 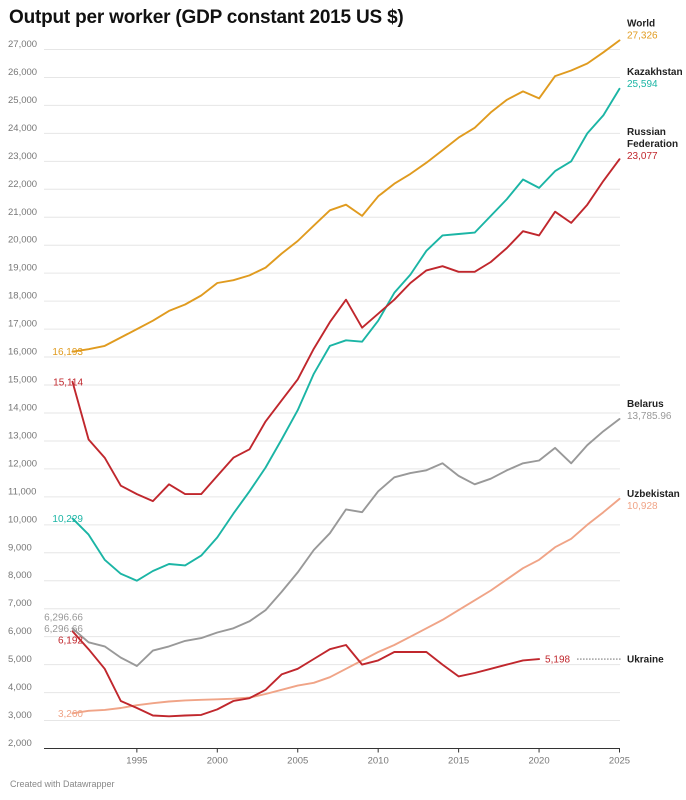 I want to click on y-tick-label: 25,000, so click(x=22, y=100).